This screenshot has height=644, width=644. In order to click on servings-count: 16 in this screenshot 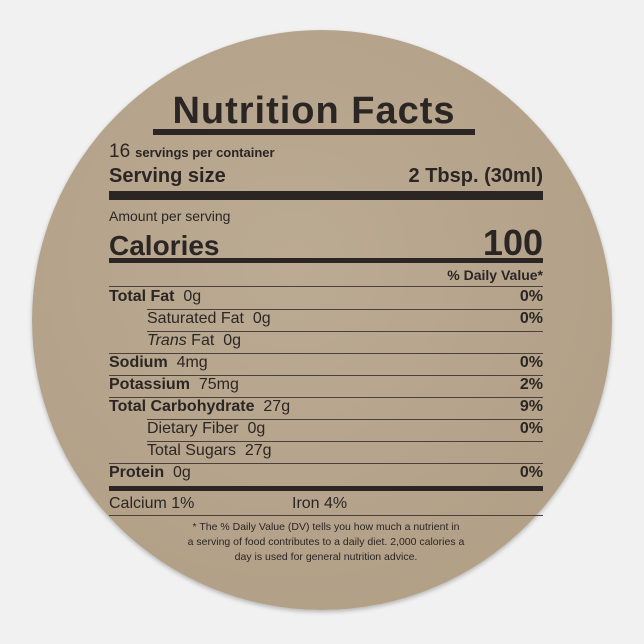, I will do `click(120, 151)`.